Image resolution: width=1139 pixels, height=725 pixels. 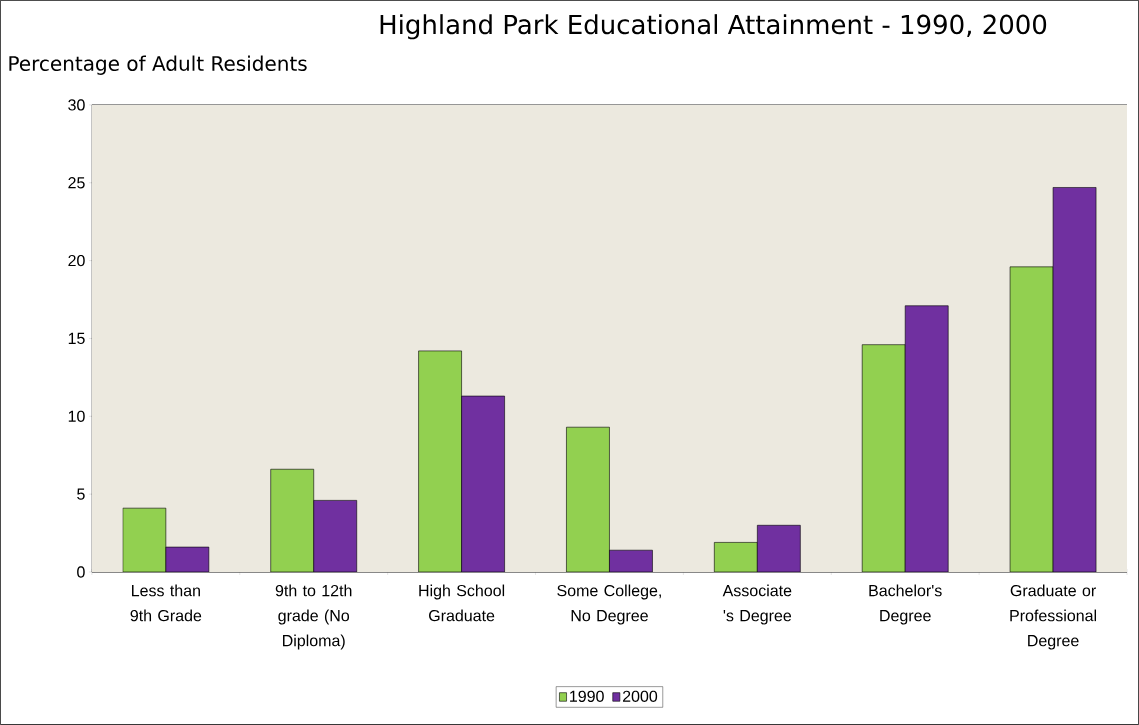 What do you see at coordinates (1053, 617) in the screenshot?
I see `x-tick-label: Graduate or Professional Degree` at bounding box center [1053, 617].